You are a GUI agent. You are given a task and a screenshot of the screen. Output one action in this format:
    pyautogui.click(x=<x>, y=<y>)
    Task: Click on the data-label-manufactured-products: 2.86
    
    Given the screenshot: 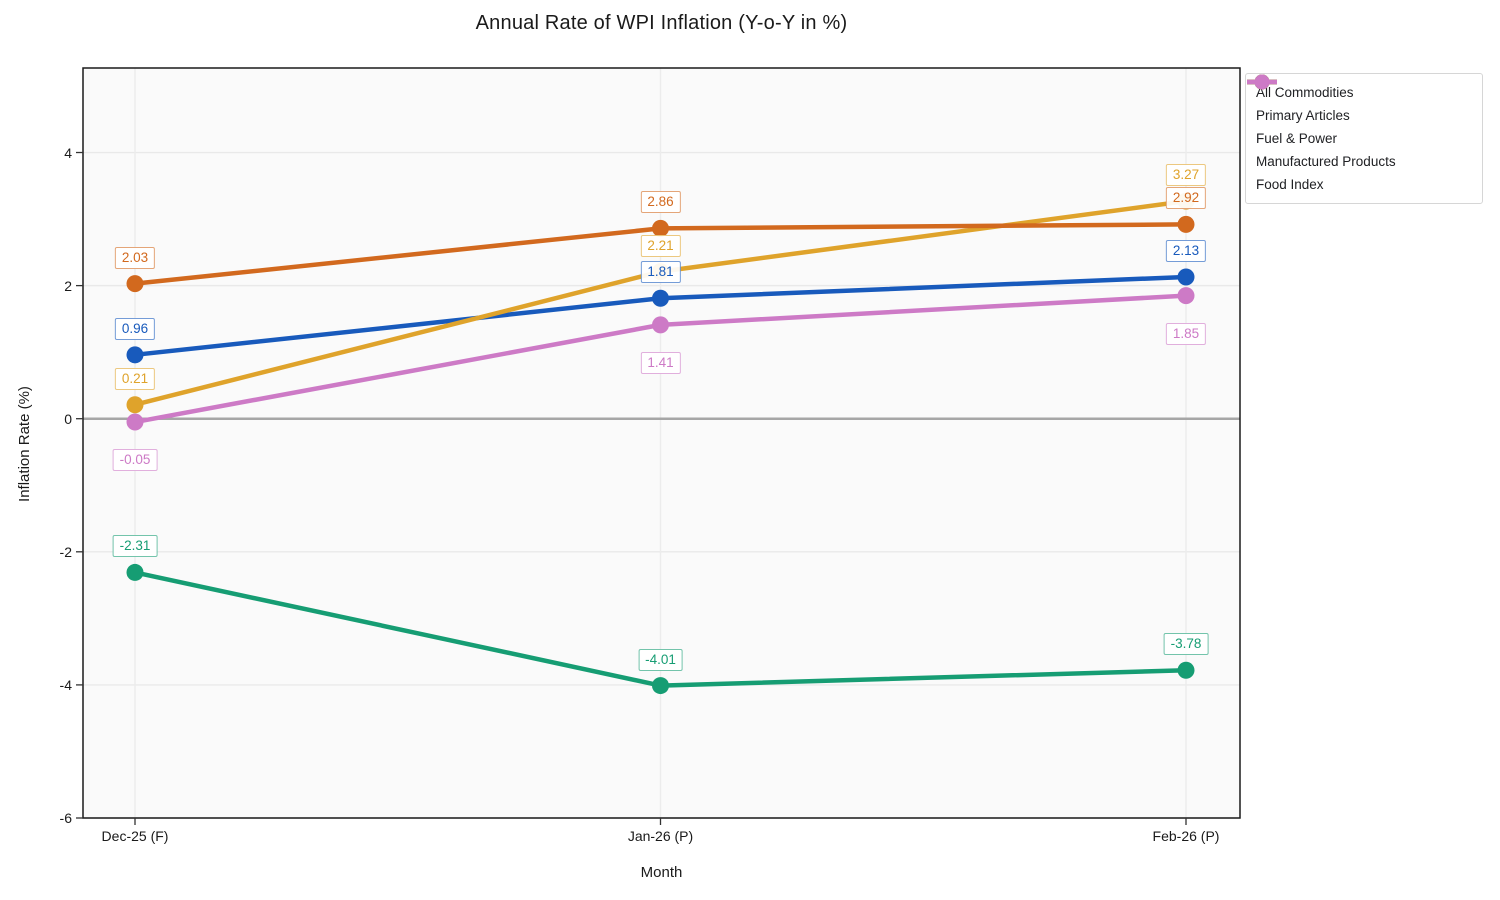 What is the action you would take?
    pyautogui.click(x=660, y=202)
    